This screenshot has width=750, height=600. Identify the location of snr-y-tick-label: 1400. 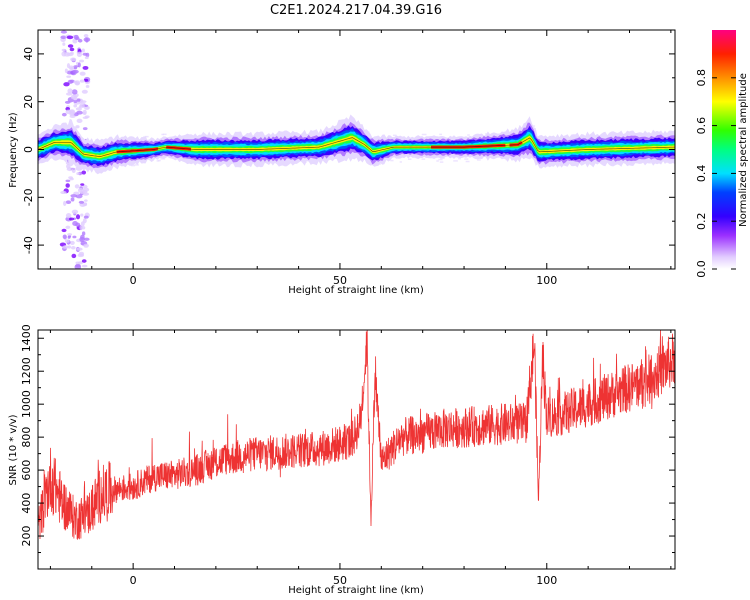
(26, 338).